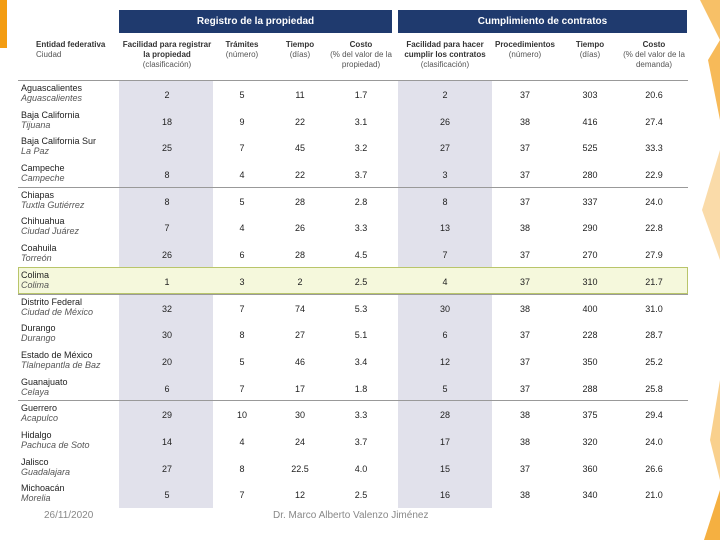  What do you see at coordinates (361, 95) in the screenshot?
I see `value-cell: 1.7` at bounding box center [361, 95].